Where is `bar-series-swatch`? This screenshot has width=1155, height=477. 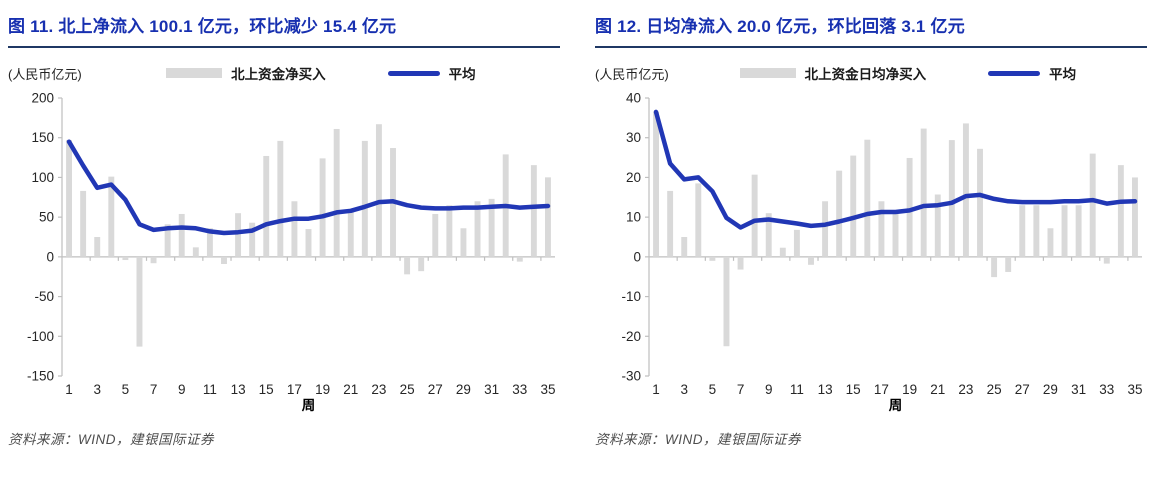 bar-series-swatch is located at coordinates (194, 73).